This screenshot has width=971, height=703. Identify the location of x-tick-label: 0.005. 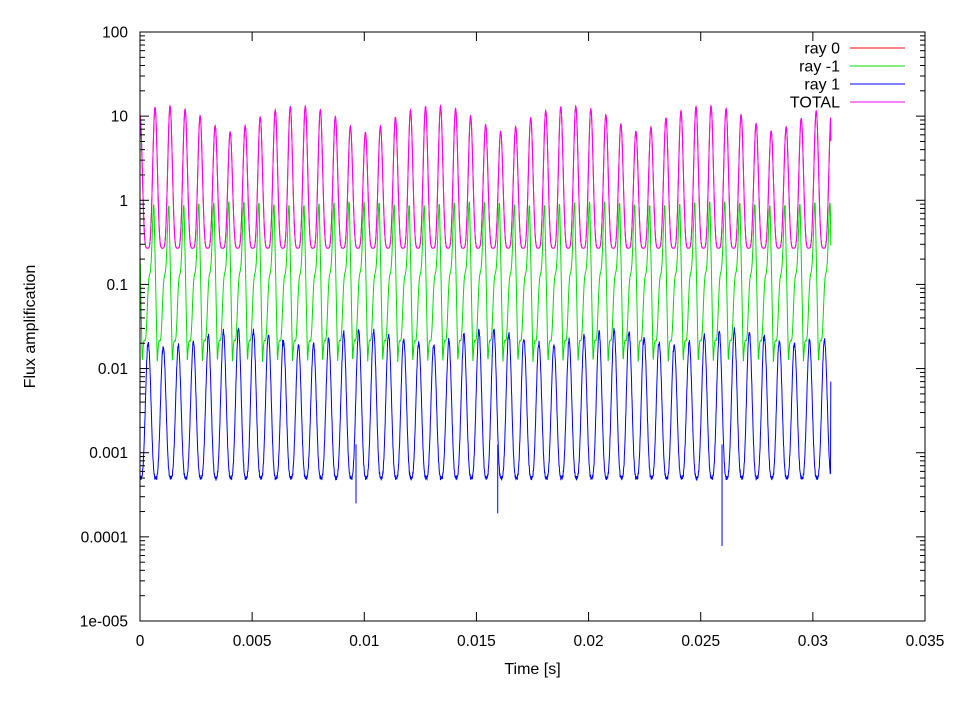
(252, 641).